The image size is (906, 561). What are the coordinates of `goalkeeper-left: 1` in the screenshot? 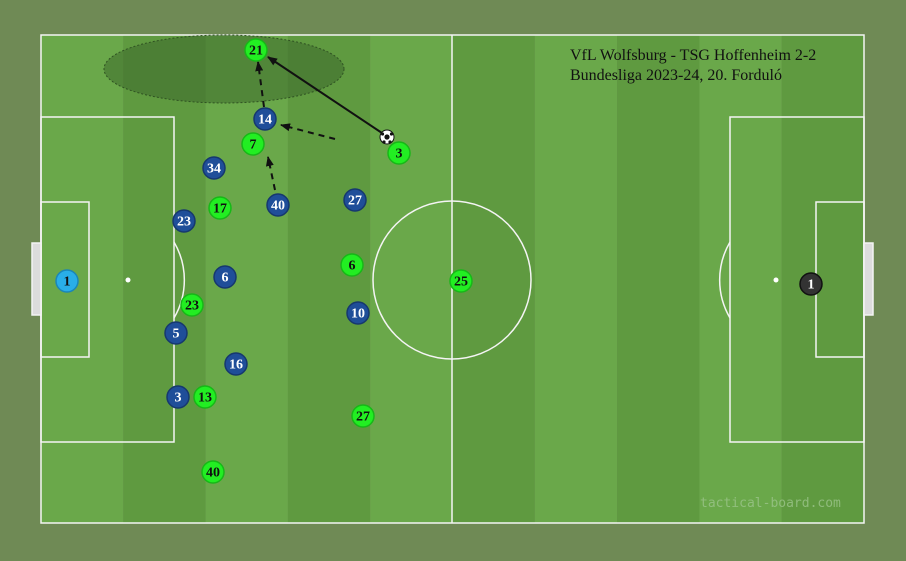 It's located at (67, 281).